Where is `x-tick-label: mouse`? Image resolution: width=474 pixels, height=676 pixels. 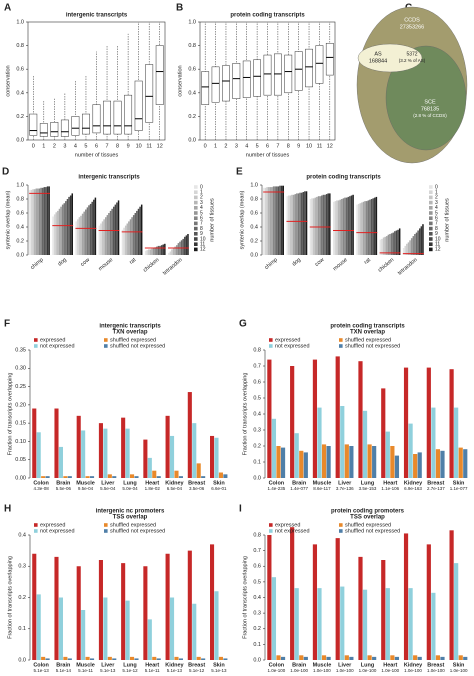 x-tick-label: mouse is located at coordinates (340, 264).